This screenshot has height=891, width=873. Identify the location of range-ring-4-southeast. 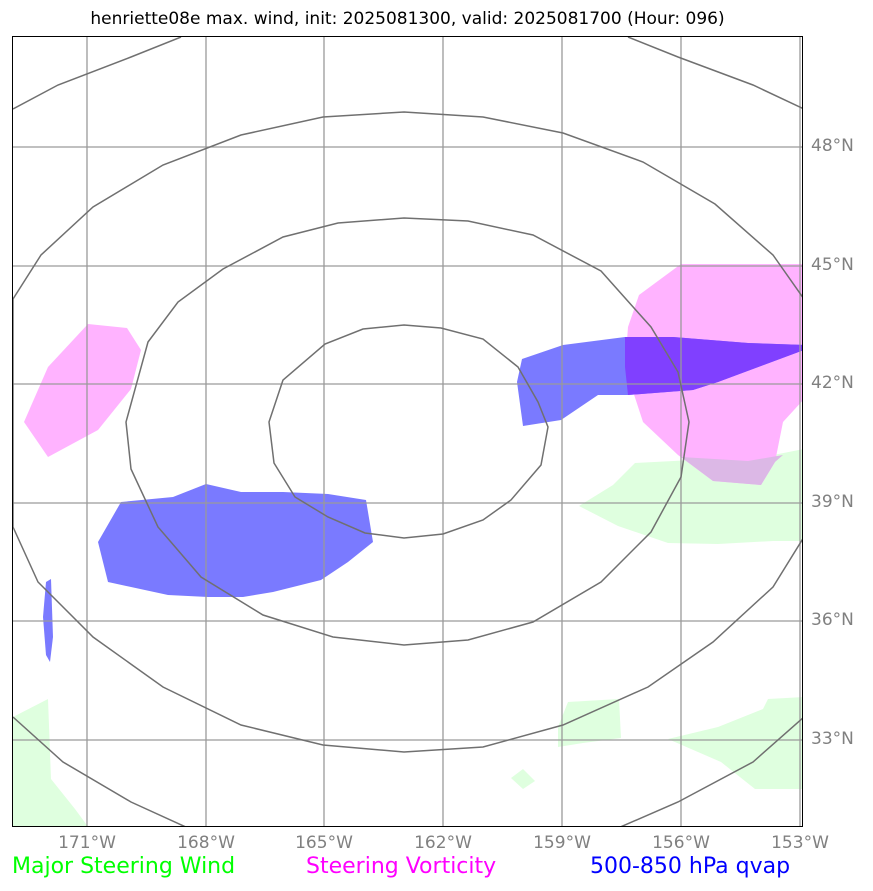
(711, 771).